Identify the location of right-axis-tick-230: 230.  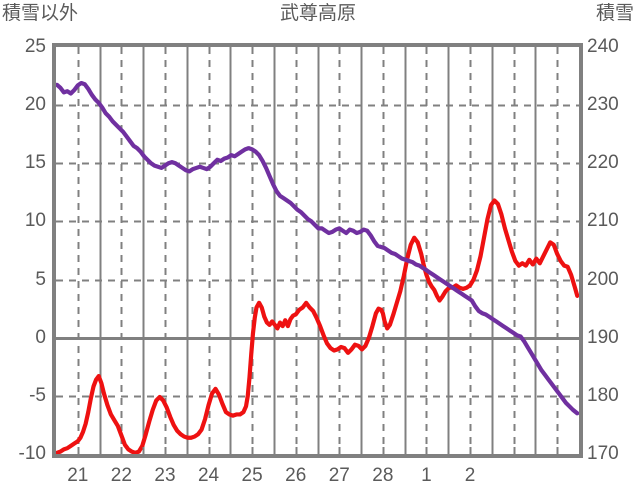
(603, 105).